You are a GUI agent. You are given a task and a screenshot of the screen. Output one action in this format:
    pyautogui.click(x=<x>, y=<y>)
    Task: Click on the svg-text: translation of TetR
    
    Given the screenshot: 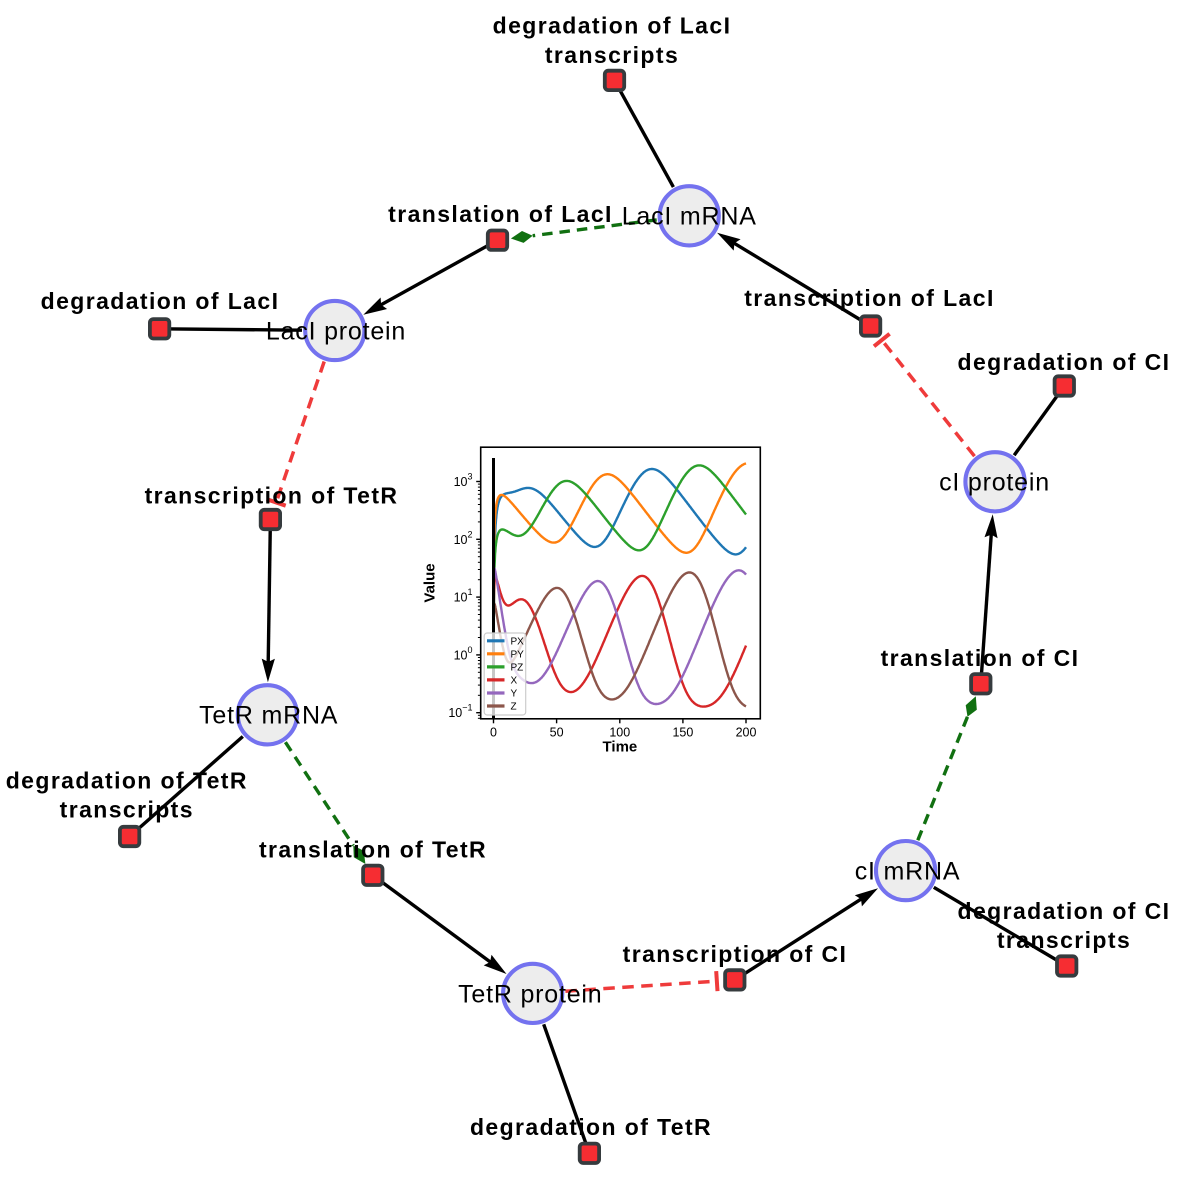 What is the action you would take?
    pyautogui.click(x=373, y=849)
    